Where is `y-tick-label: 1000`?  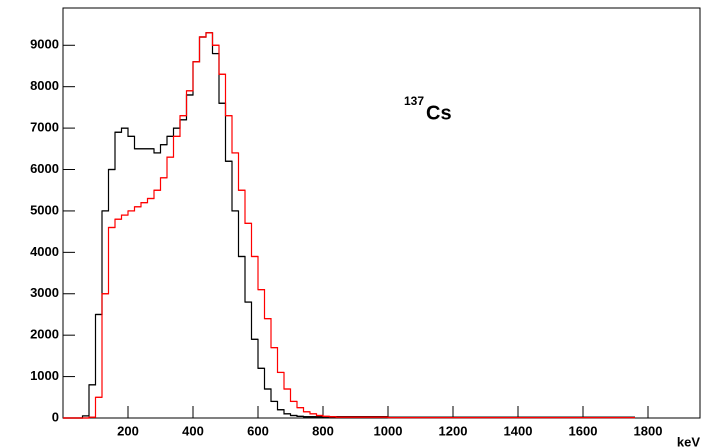 y-tick-label: 1000 is located at coordinates (44, 375).